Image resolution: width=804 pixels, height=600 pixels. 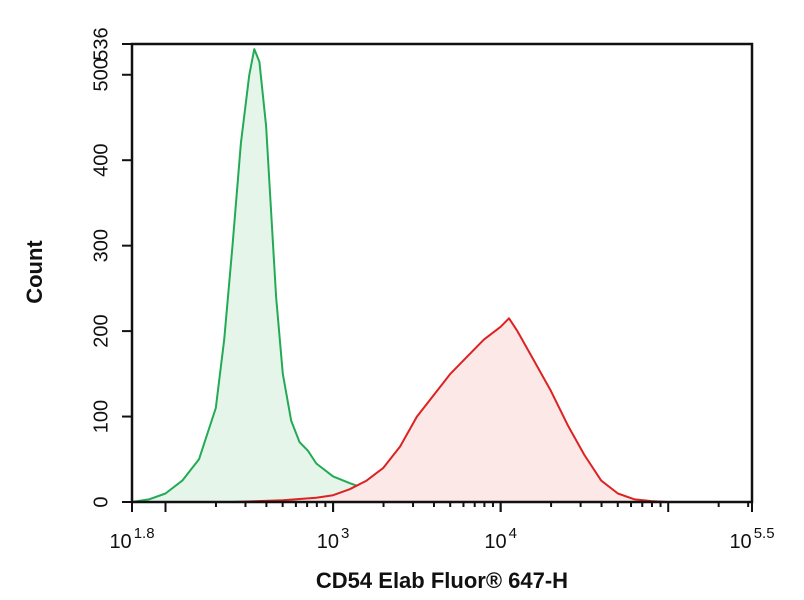 I want to click on x-tick-label: 10 4, so click(x=500, y=539).